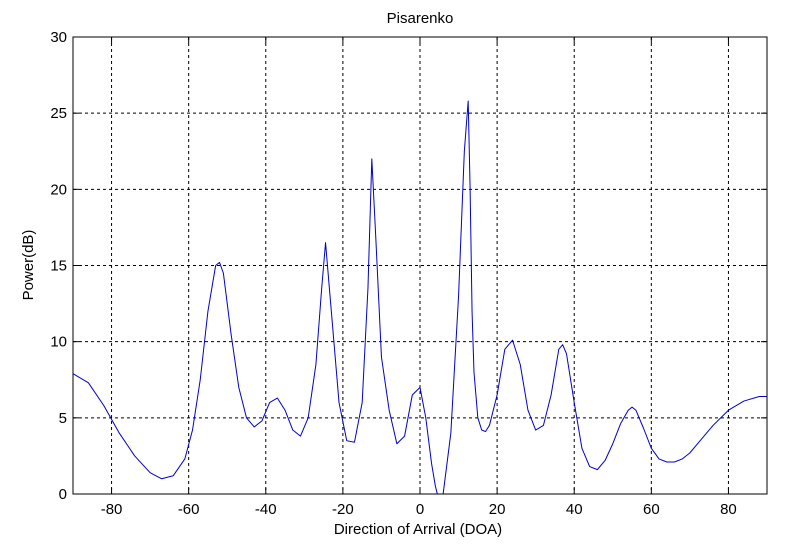 This screenshot has width=786, height=548. I want to click on chart-title: Pisarenko, so click(420, 18).